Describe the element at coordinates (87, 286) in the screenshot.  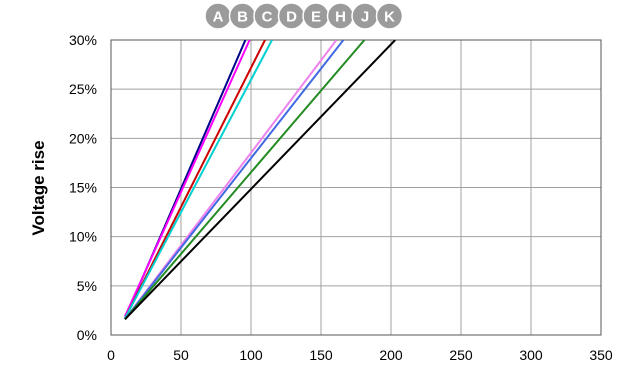
I see `y-tick-label-1: 5%` at that location.